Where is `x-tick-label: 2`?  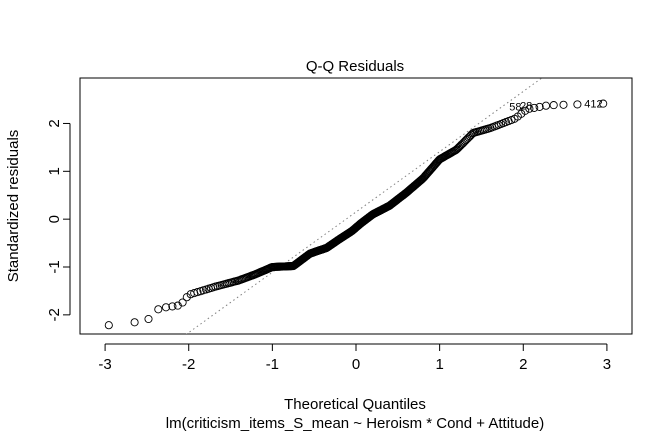
x-tick-label: 2 is located at coordinates (523, 364).